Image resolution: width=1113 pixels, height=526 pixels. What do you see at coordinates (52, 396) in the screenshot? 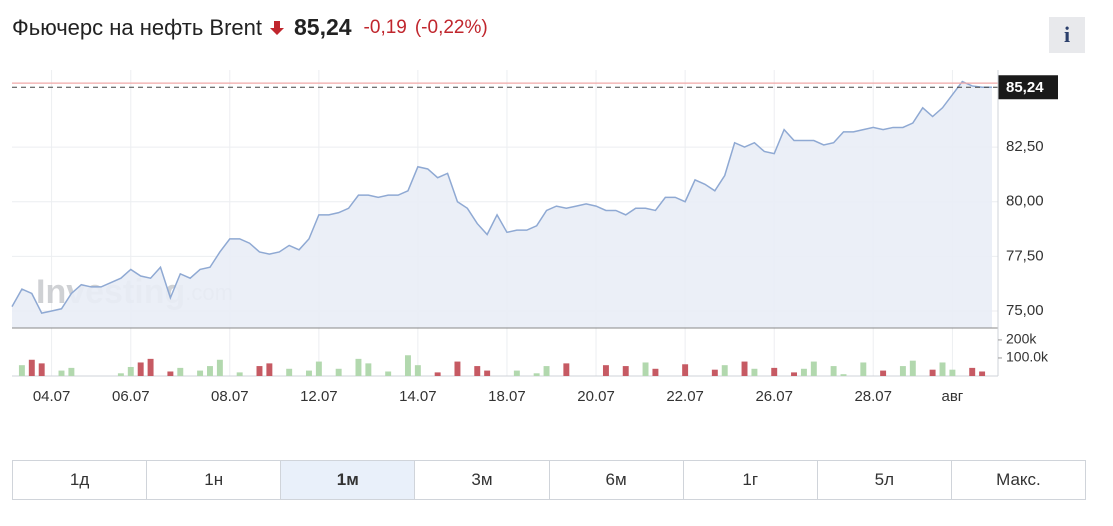
I see `x-tick-label: 04.07` at bounding box center [52, 396].